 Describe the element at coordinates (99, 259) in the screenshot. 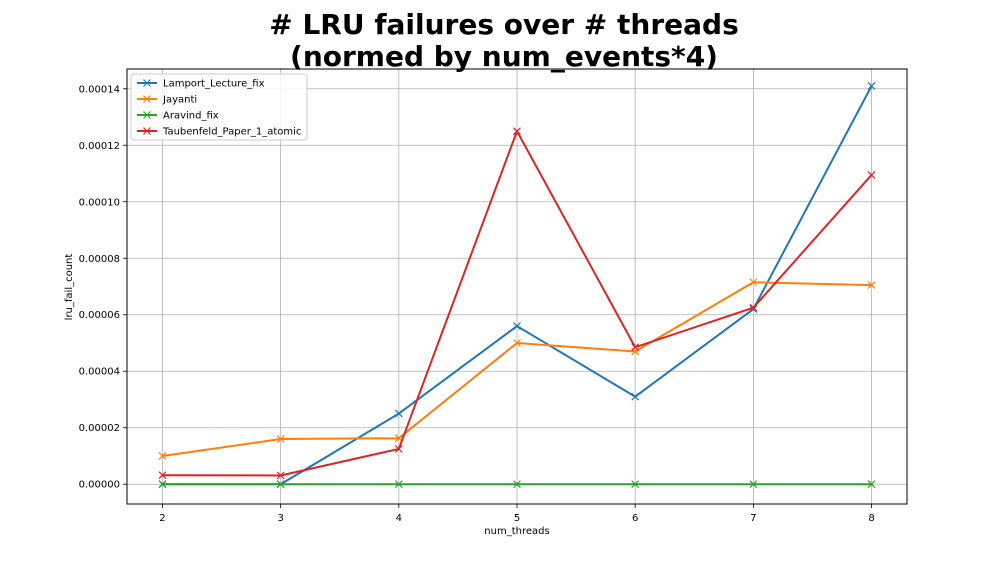

I see `y-tick-label: 0.00008` at that location.